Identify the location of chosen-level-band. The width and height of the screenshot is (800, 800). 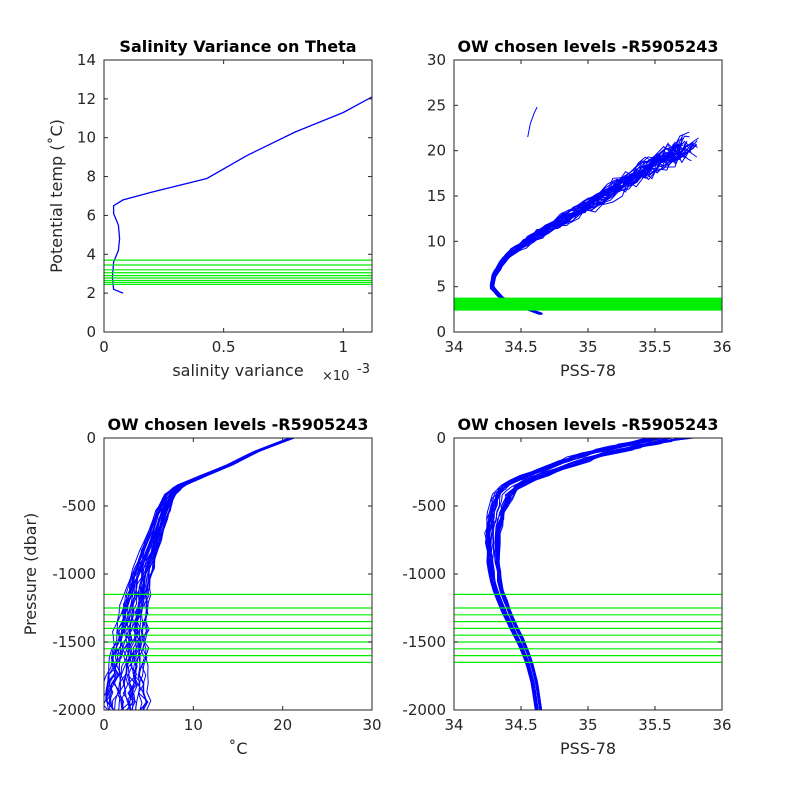
(588, 304).